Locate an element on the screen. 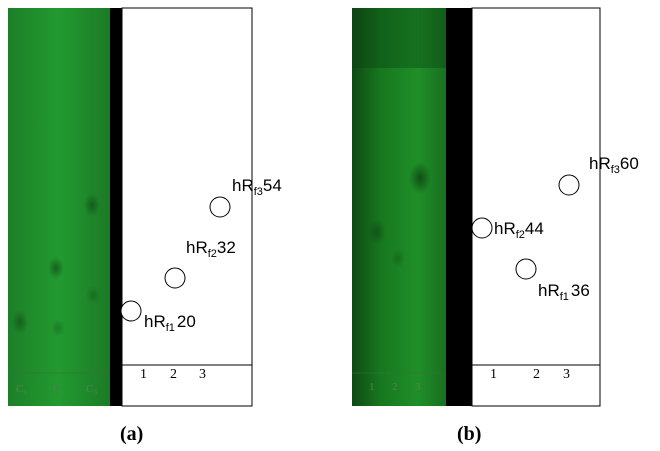 Image resolution: width=660 pixels, height=451 pixels. spot-label-f1: hRf1 20 is located at coordinates (170, 323).